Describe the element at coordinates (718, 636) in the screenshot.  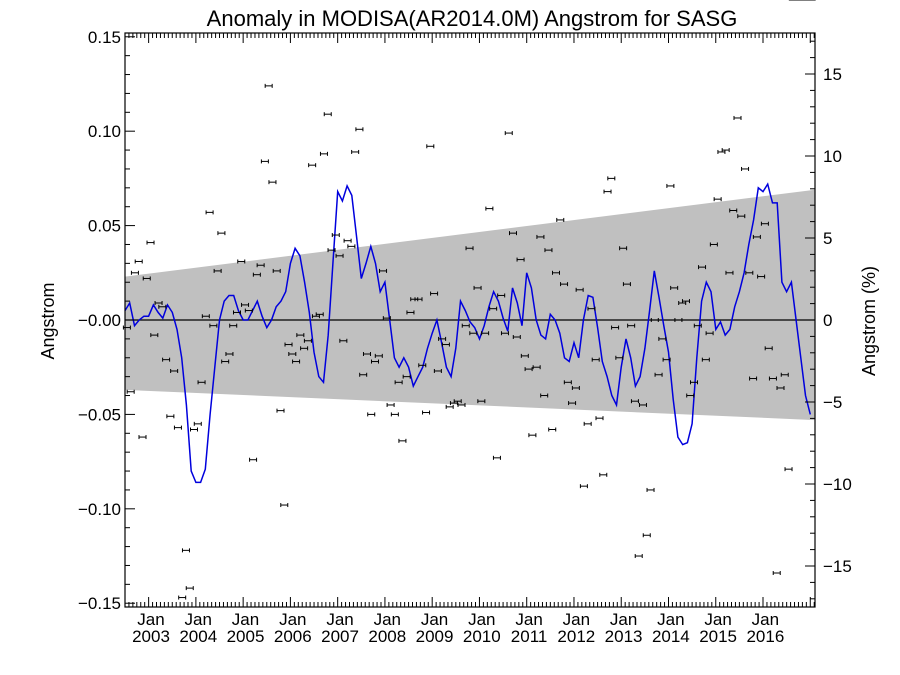
I see `x-tick-label-year: 2015` at that location.